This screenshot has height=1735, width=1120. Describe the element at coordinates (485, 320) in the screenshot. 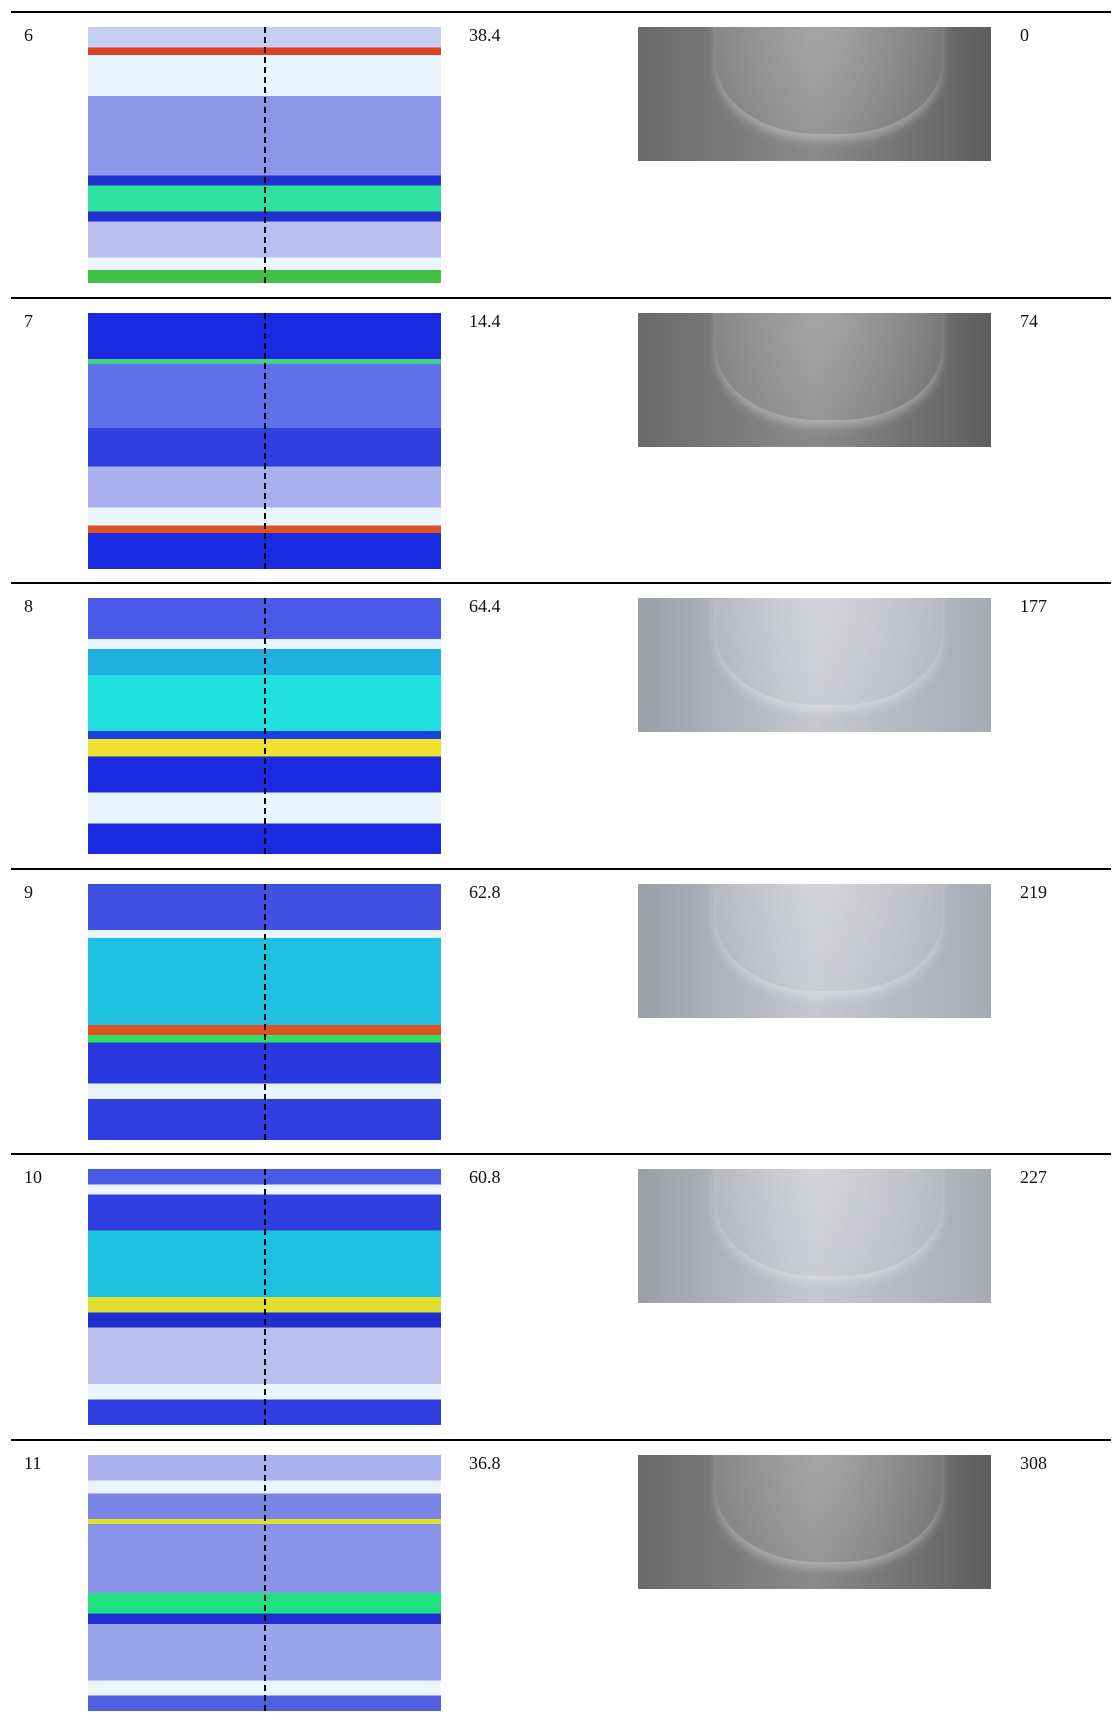

I see `value: 14.4` at that location.